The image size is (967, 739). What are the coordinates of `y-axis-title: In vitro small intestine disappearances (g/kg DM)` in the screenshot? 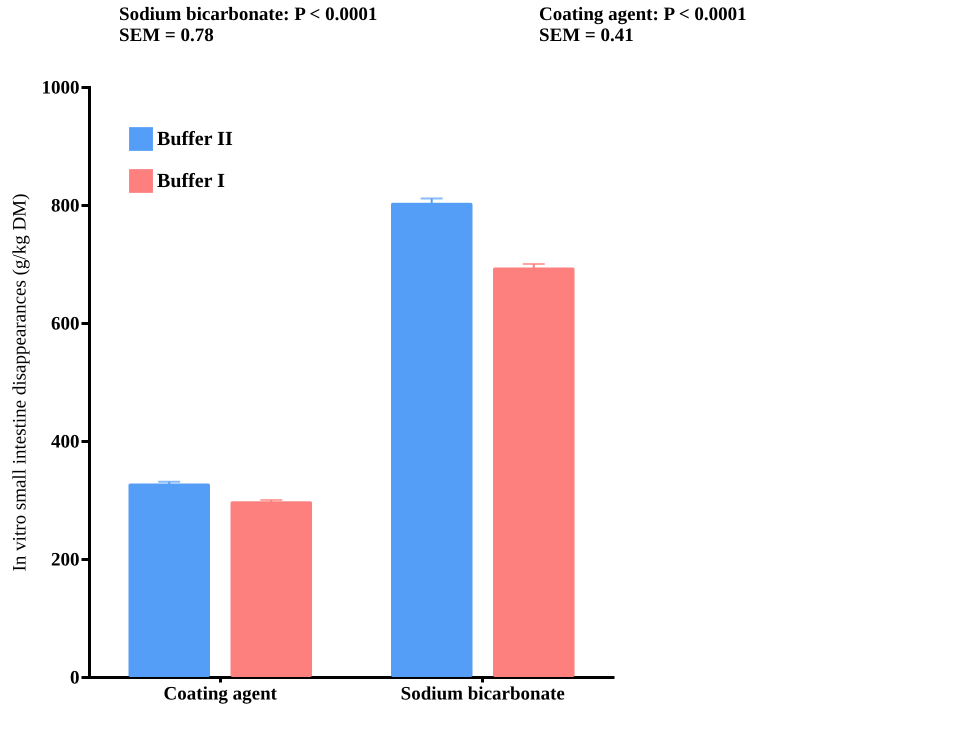 It's located at (20, 383).